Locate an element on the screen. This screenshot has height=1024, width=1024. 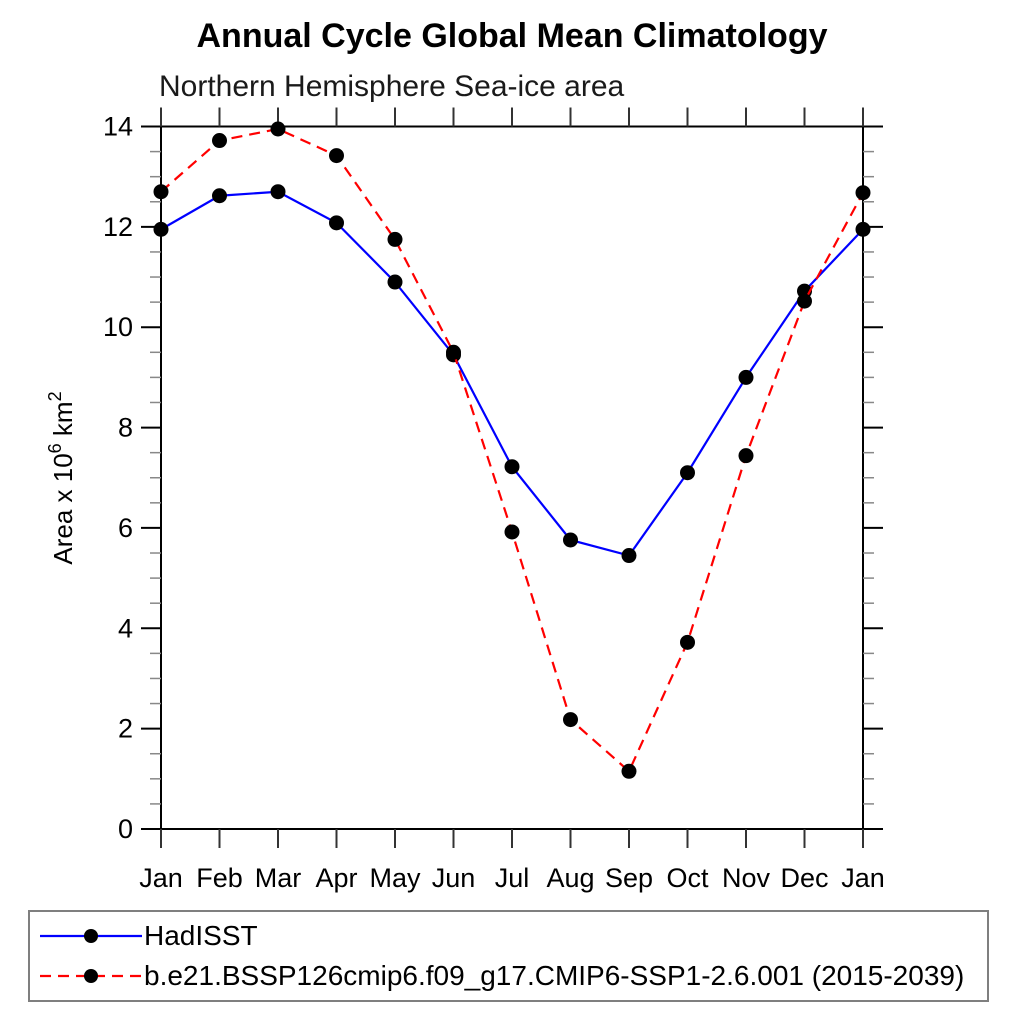
x-tick-label: Feb is located at coordinates (219, 878).